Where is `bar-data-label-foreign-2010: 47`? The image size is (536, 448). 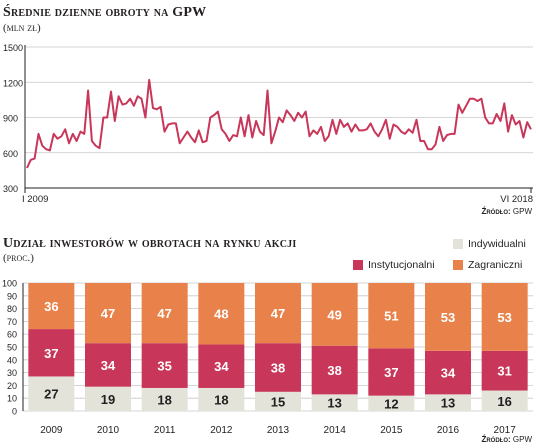 bar-data-label-foreign-2010: 47 is located at coordinates (108, 313).